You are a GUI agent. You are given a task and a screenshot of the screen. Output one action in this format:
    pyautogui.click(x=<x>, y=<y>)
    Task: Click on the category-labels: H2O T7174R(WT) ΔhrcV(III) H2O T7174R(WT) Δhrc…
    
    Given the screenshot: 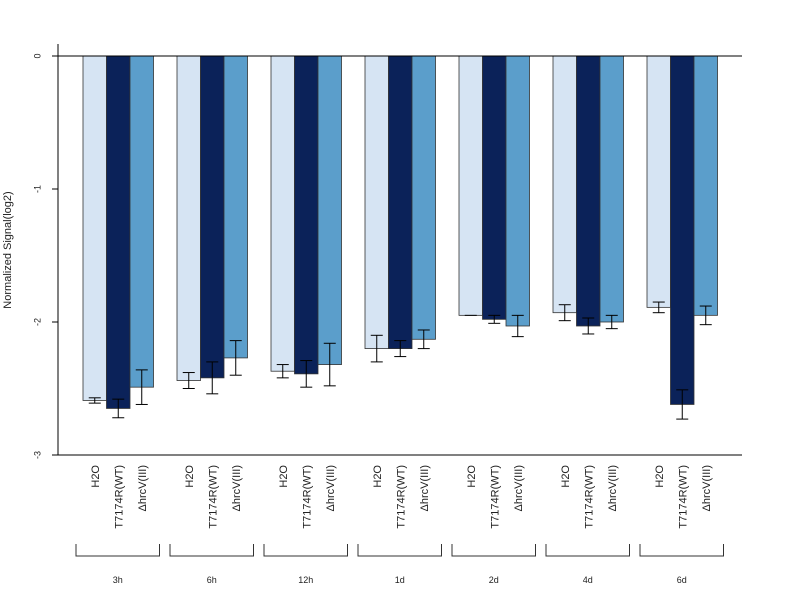 What is the action you would take?
    pyautogui.click(x=401, y=497)
    